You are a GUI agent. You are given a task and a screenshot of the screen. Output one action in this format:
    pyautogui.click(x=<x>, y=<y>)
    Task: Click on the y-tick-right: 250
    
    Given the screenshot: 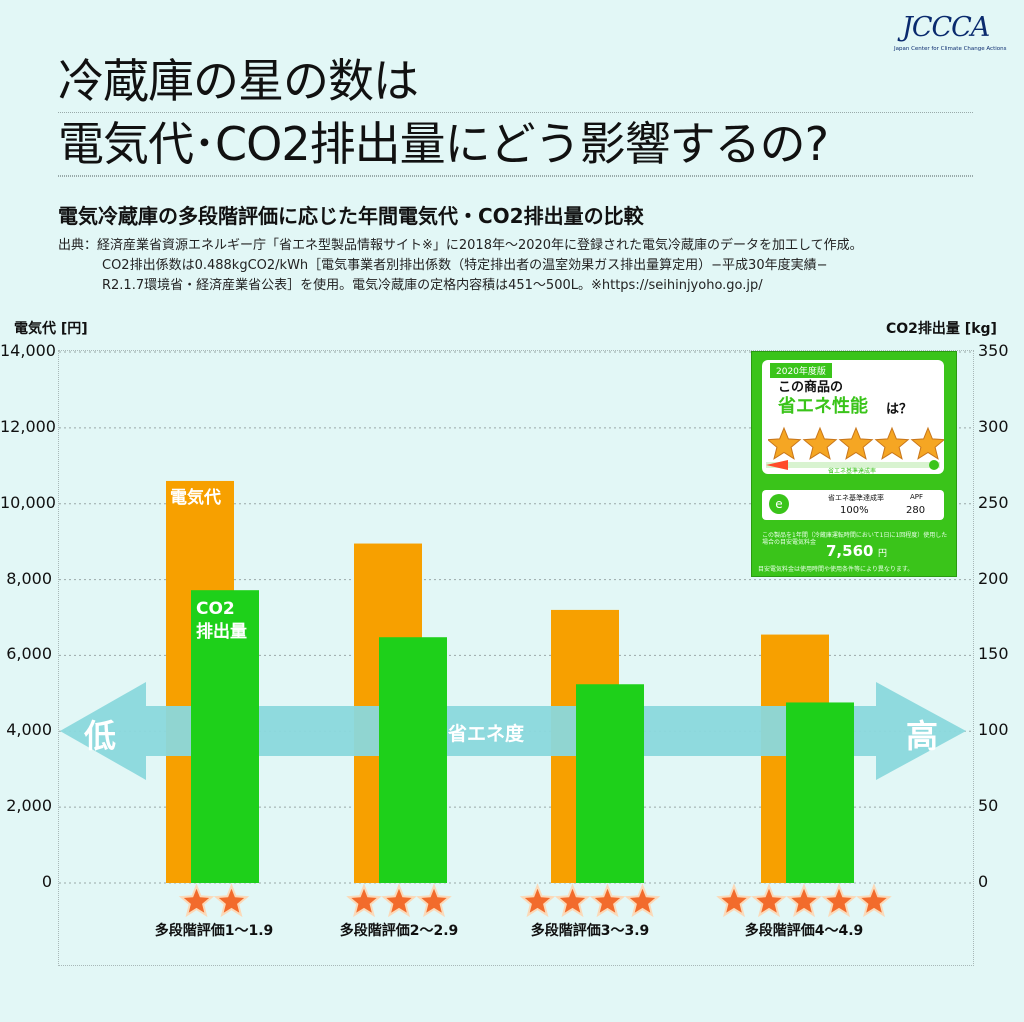 What is the action you would take?
    pyautogui.click(x=993, y=502)
    